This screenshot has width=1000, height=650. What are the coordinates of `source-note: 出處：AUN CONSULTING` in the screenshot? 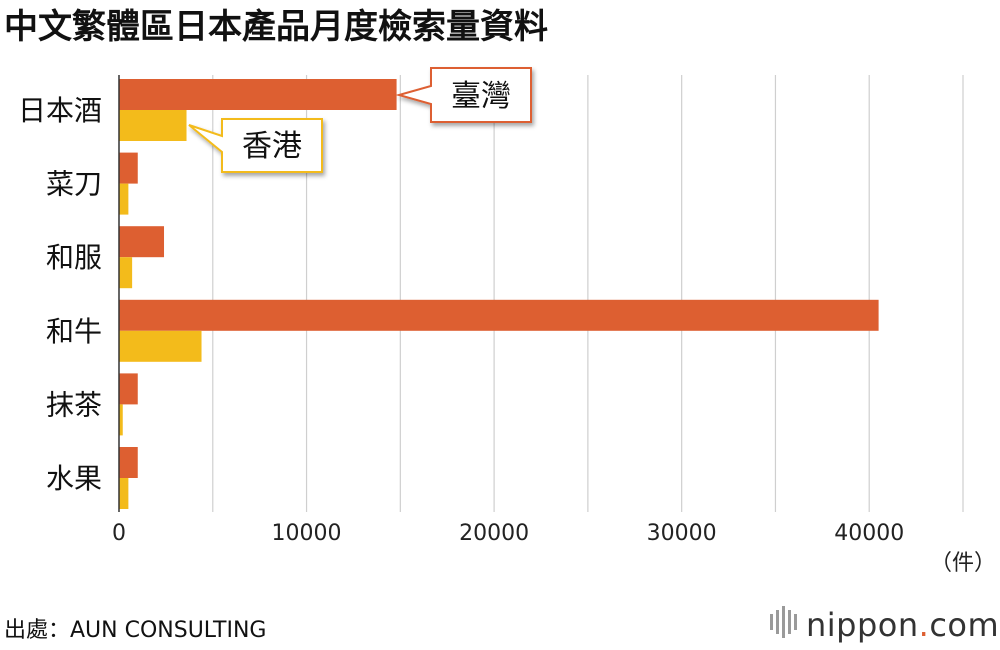 It's located at (135, 630).